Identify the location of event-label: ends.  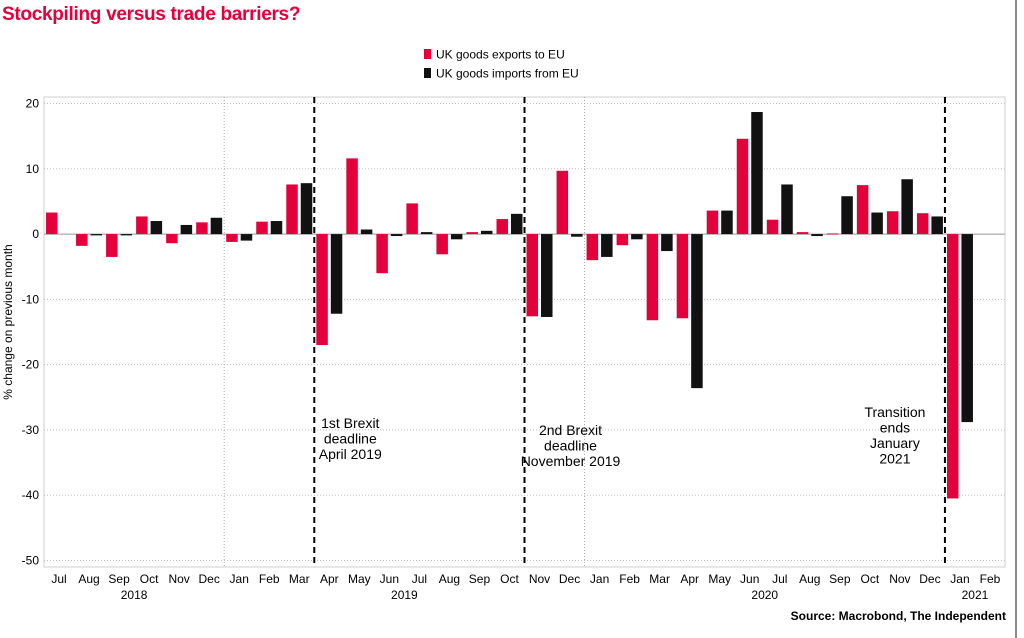
(895, 428).